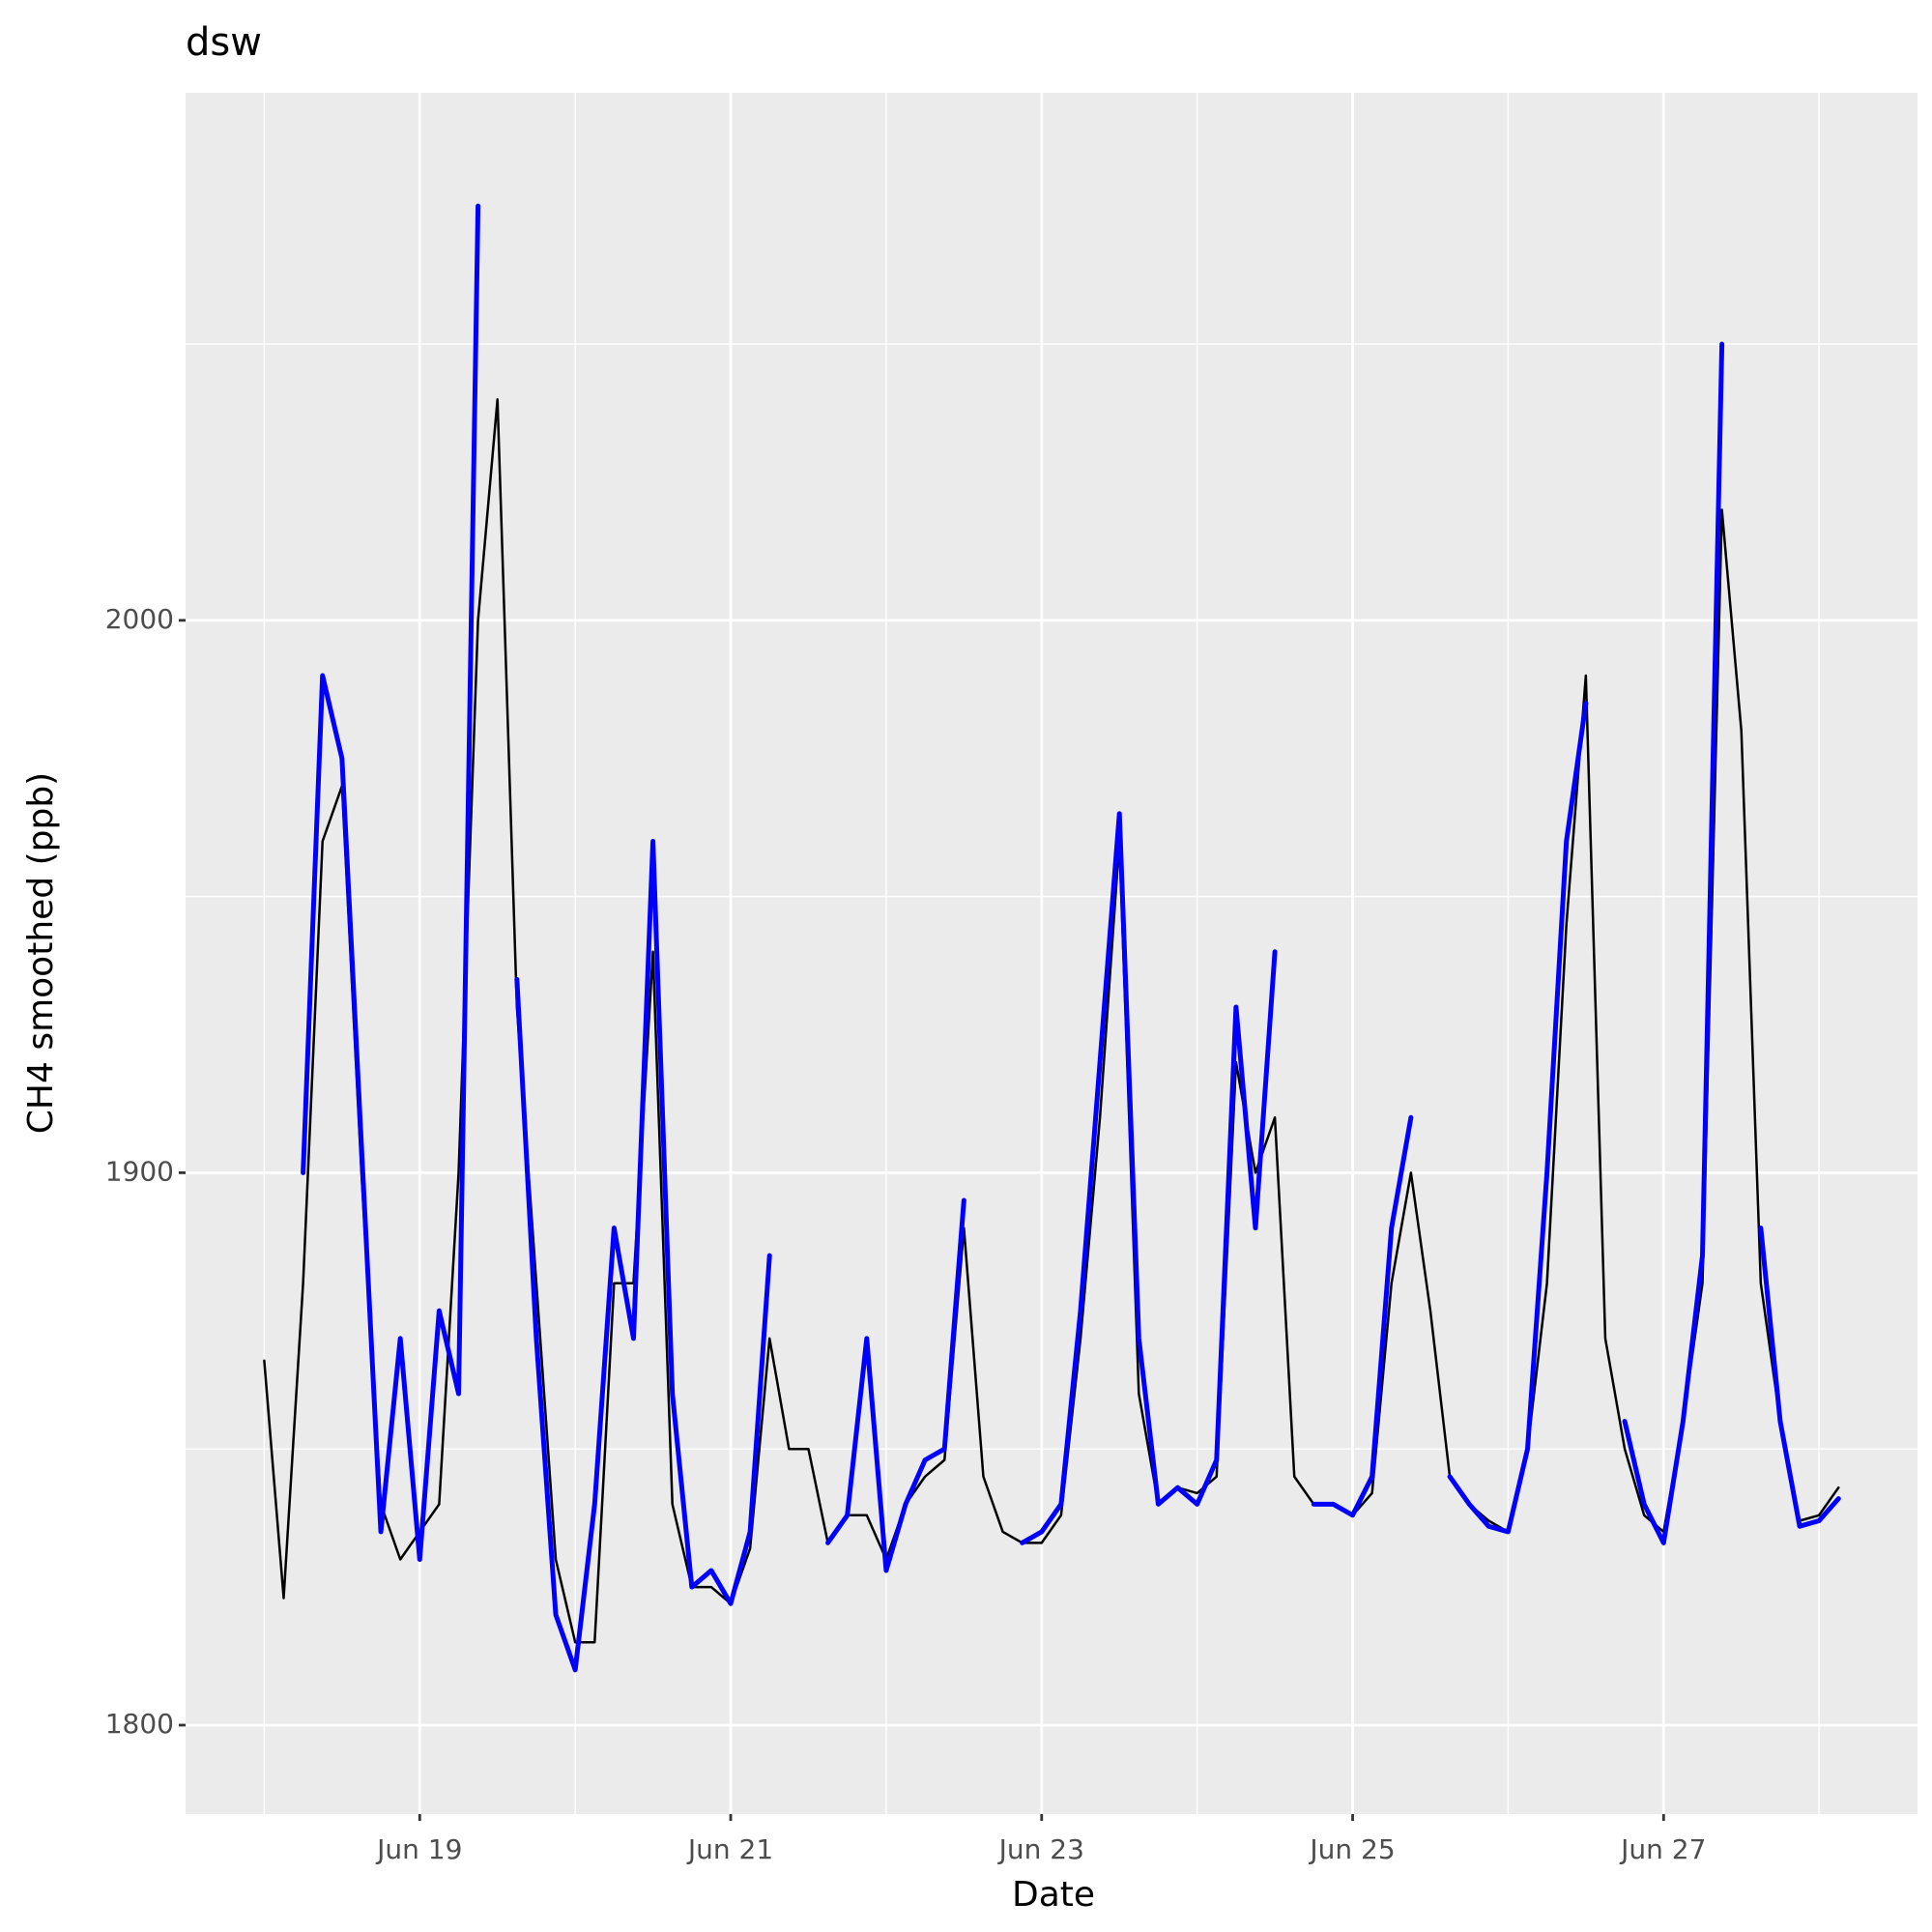 Image resolution: width=1932 pixels, height=1932 pixels. I want to click on y-tick-label: 1800, so click(139, 1724).